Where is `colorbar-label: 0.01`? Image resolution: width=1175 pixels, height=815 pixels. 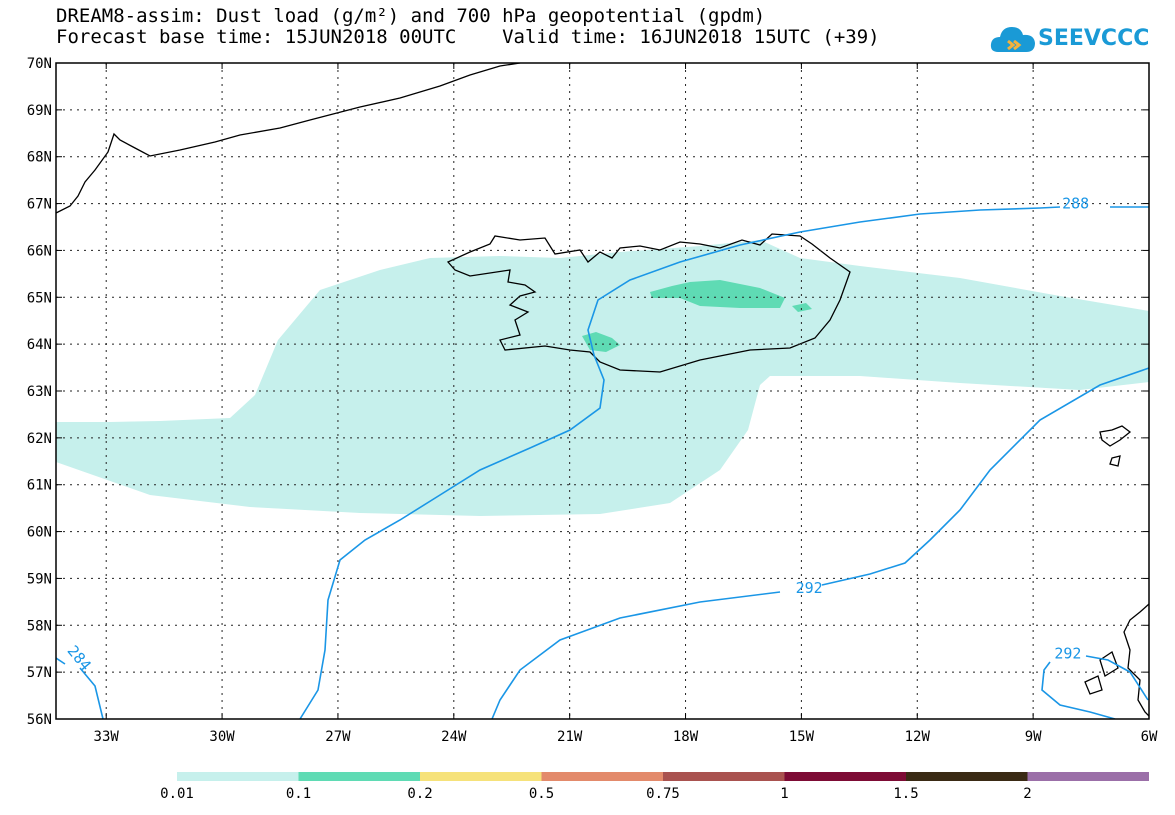 colorbar-label: 0.01 is located at coordinates (177, 794).